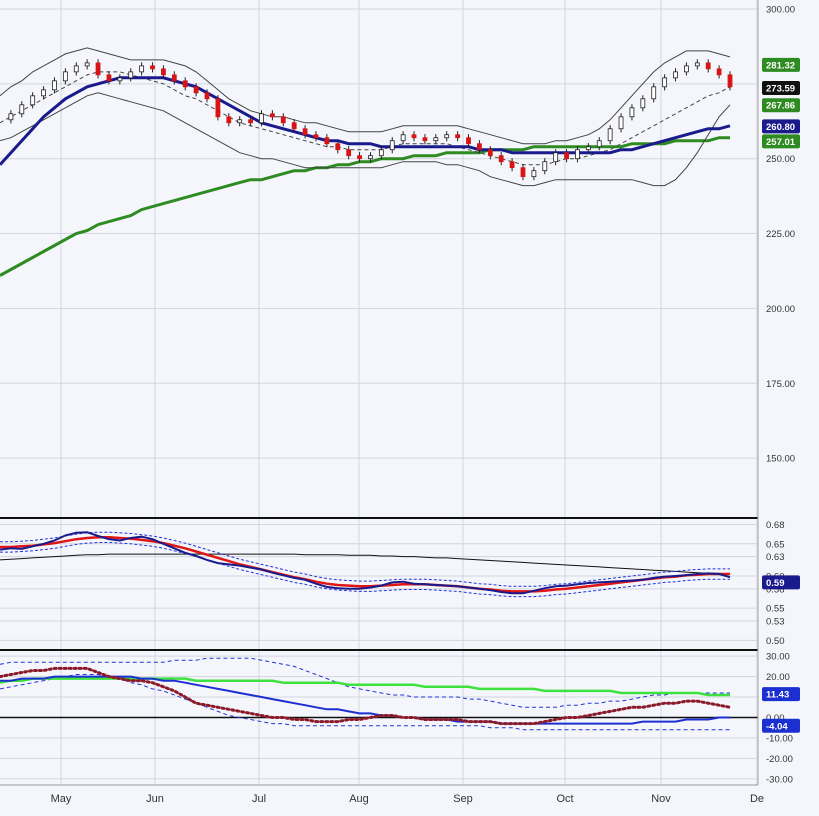 This screenshot has width=819, height=816. I want to click on ratio-band-lower, so click(365, 570).